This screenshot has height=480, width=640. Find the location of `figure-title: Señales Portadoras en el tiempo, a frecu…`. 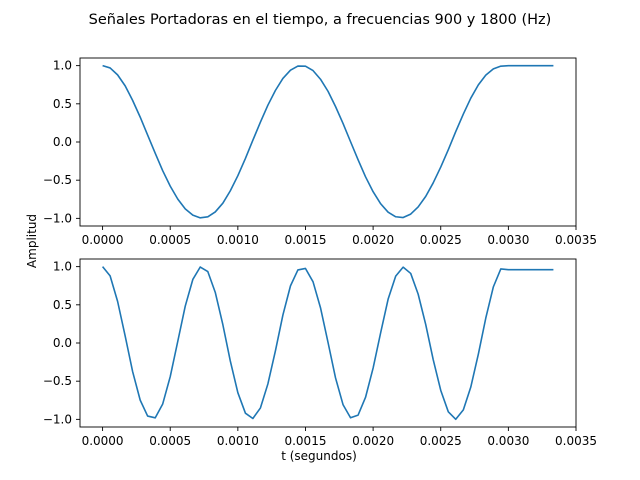

figure-title: Señales Portadoras en el tiempo, a frecu… is located at coordinates (320, 20).